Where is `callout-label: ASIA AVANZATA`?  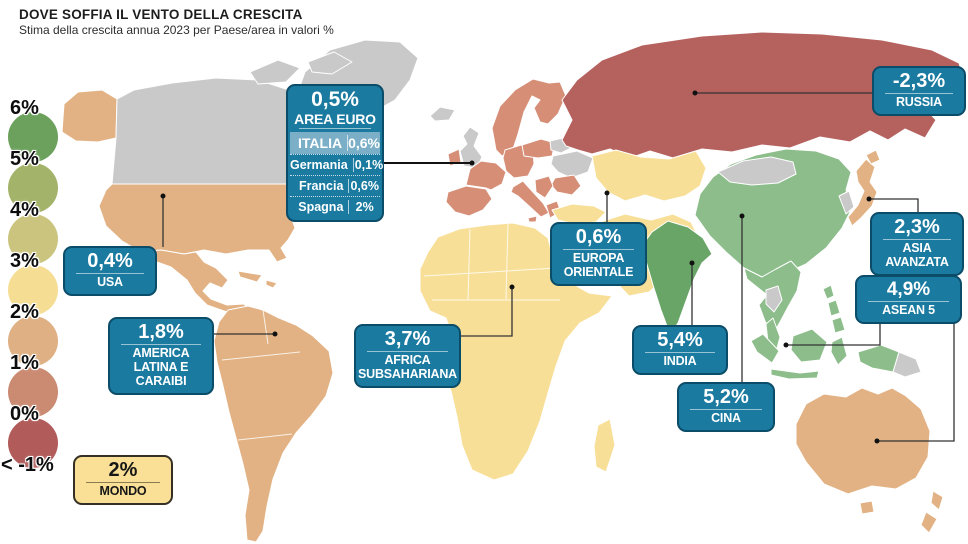 callout-label: ASIA AVANZATA is located at coordinates (917, 255).